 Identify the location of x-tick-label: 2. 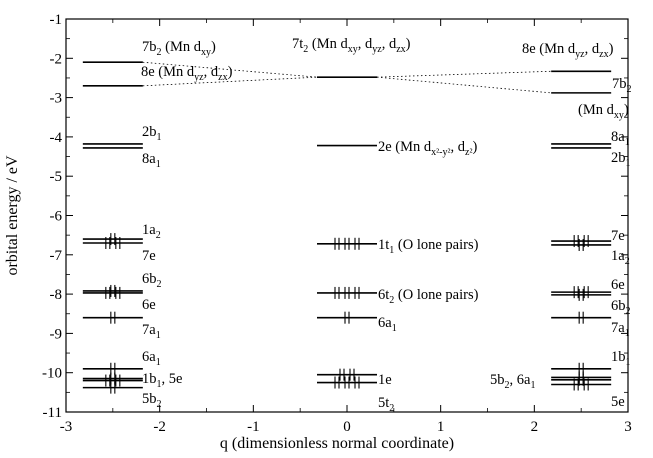
(535, 427).